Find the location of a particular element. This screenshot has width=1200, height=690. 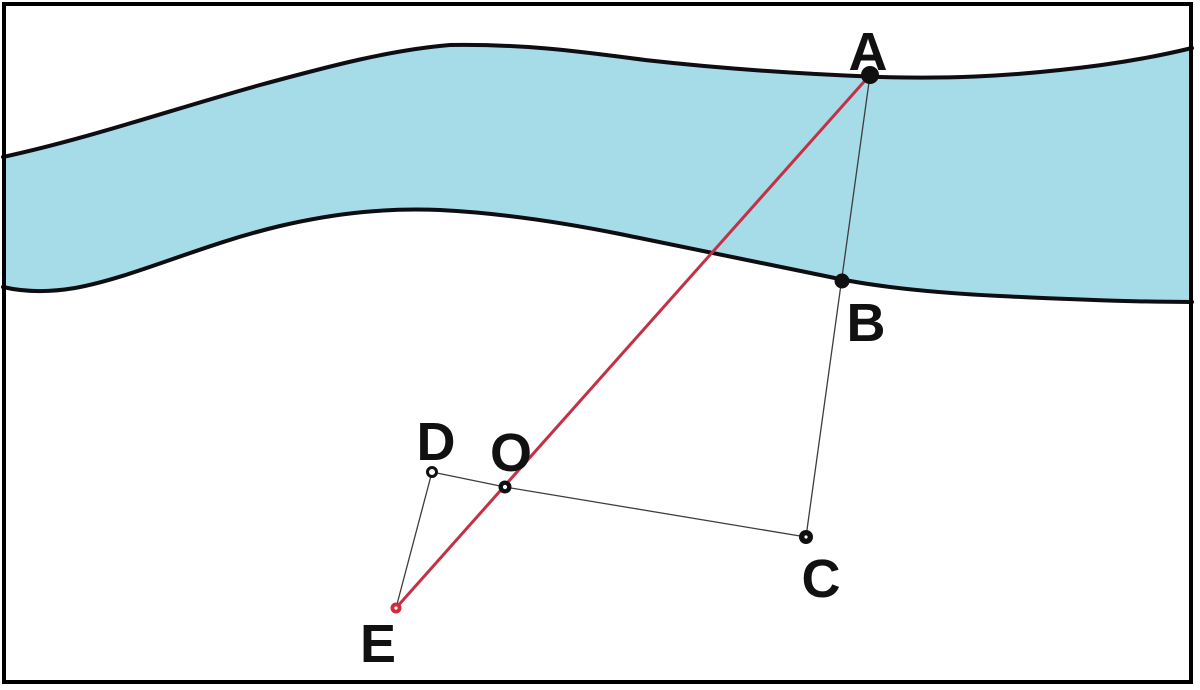

segment-A-C is located at coordinates (838, 306).